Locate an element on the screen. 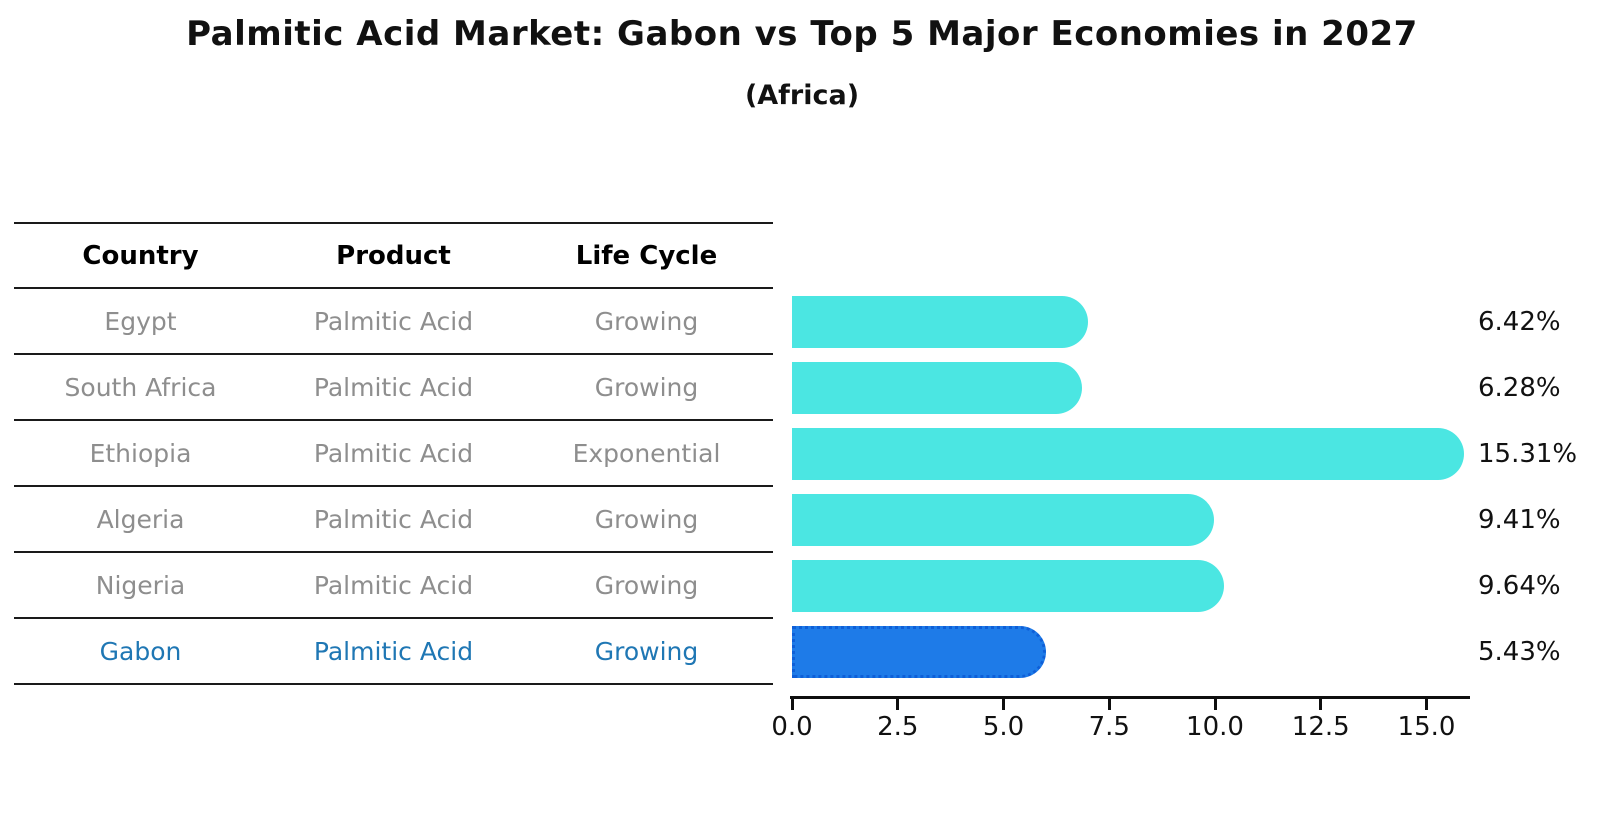 The width and height of the screenshot is (1604, 823). bar-gabon is located at coordinates (919, 652).